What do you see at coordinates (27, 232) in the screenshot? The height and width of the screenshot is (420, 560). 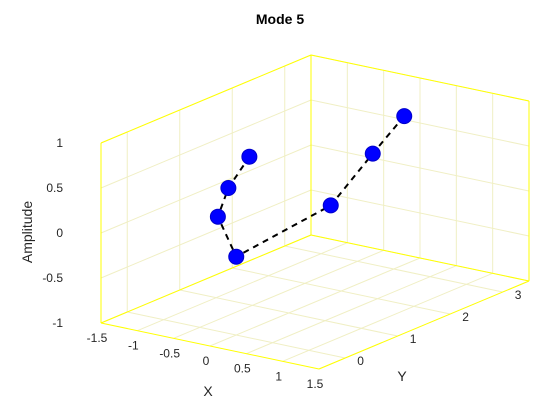 I see `z-axis-label: Amplitude` at bounding box center [27, 232].